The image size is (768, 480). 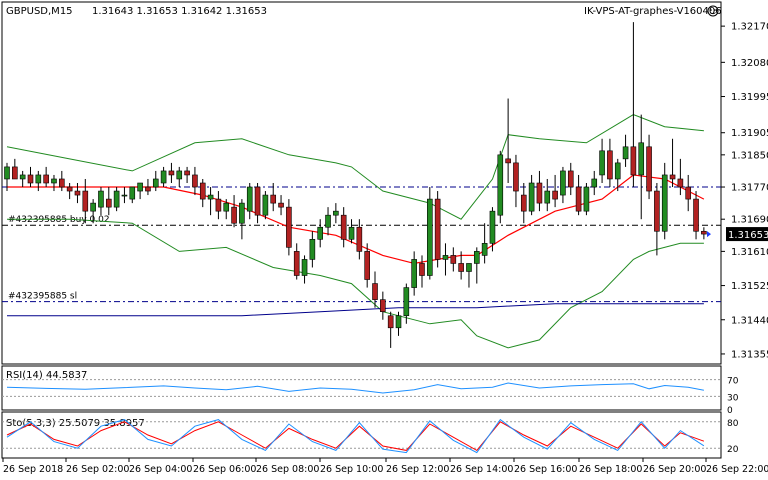 I want to click on price-axis-tick-label: 1.31905, so click(x=749, y=133).